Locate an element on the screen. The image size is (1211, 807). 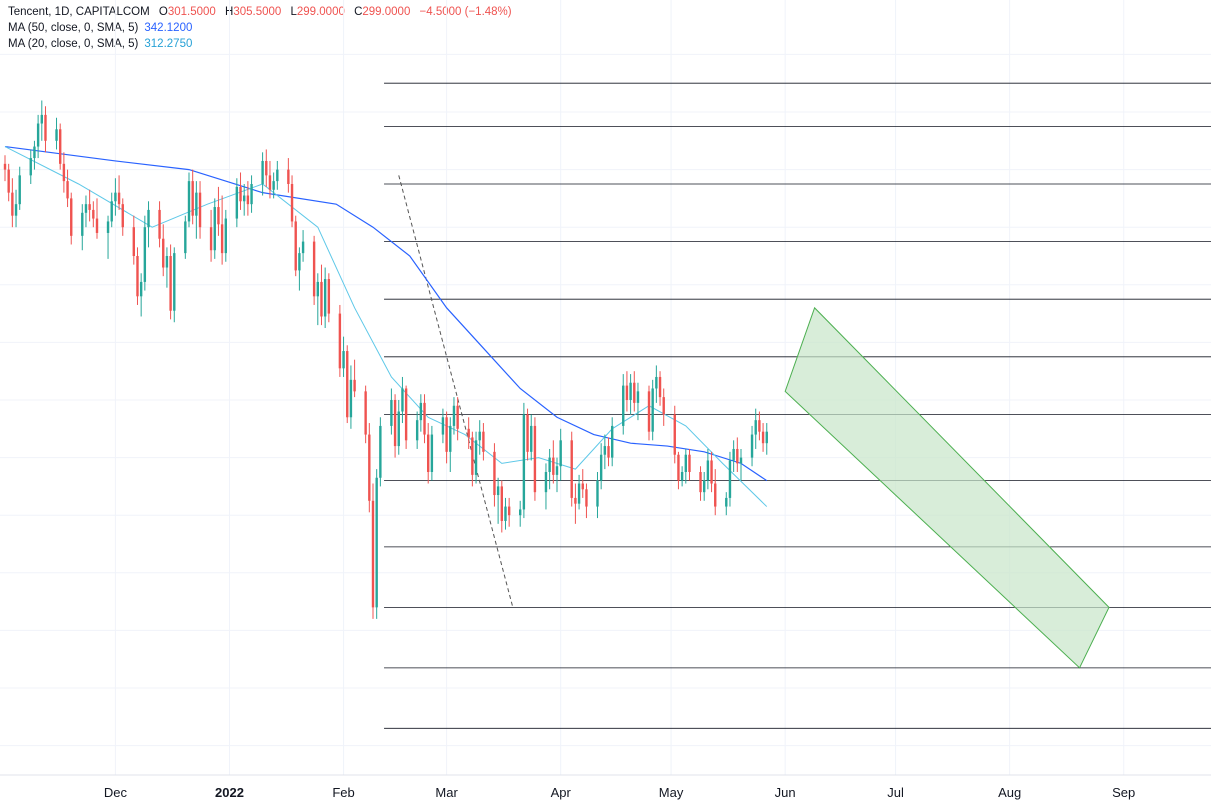
legend-close: 299.0000 is located at coordinates (386, 12).